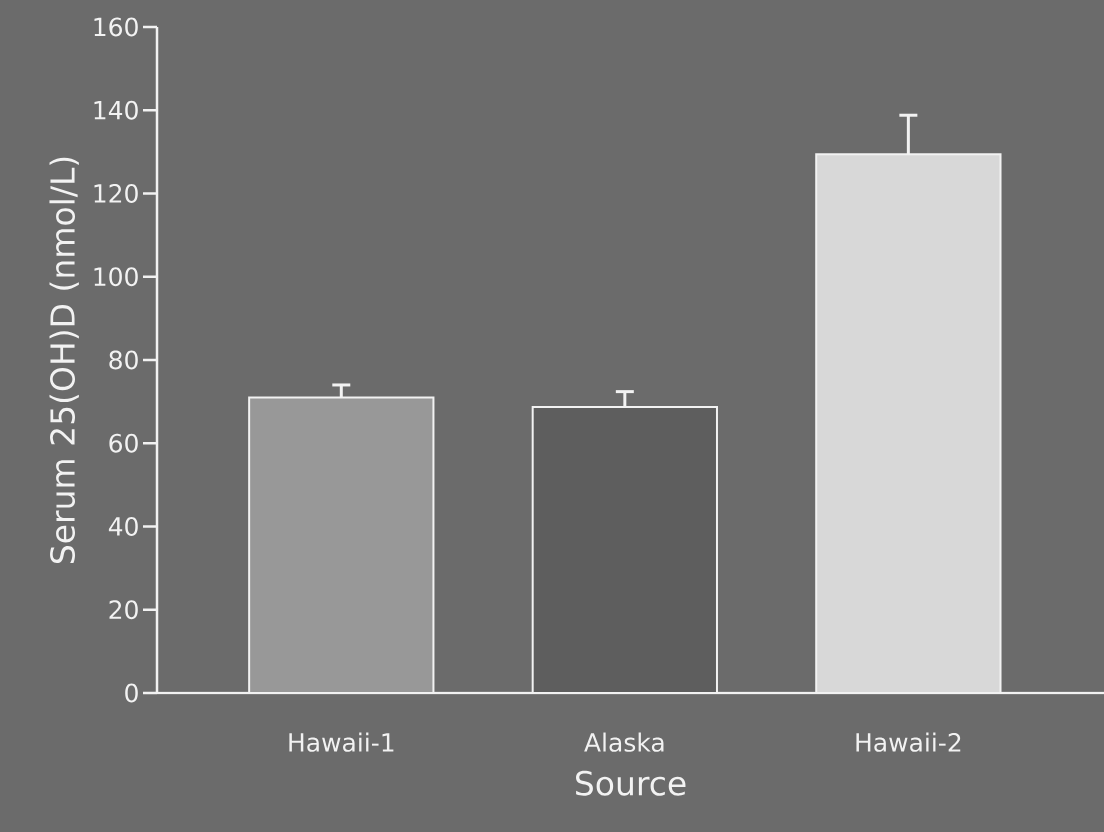  Describe the element at coordinates (116, 27) in the screenshot. I see `y-tick-label: 160` at that location.